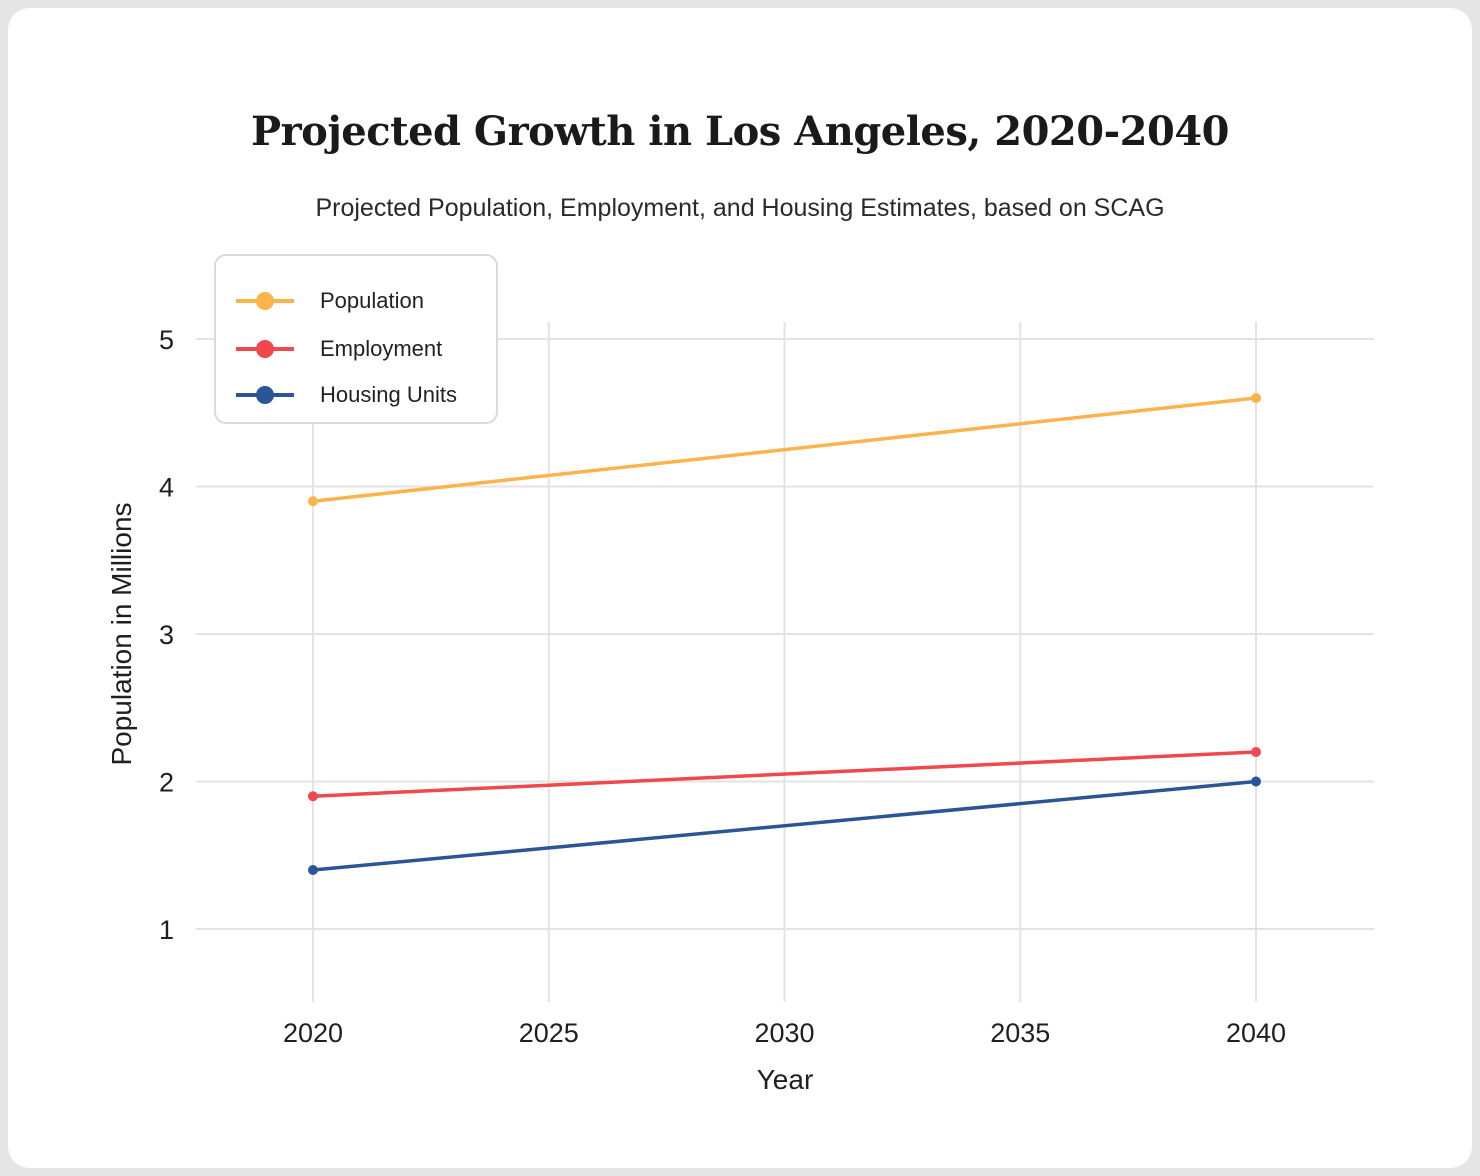  What do you see at coordinates (784, 825) in the screenshot?
I see `series-line-housing-units` at bounding box center [784, 825].